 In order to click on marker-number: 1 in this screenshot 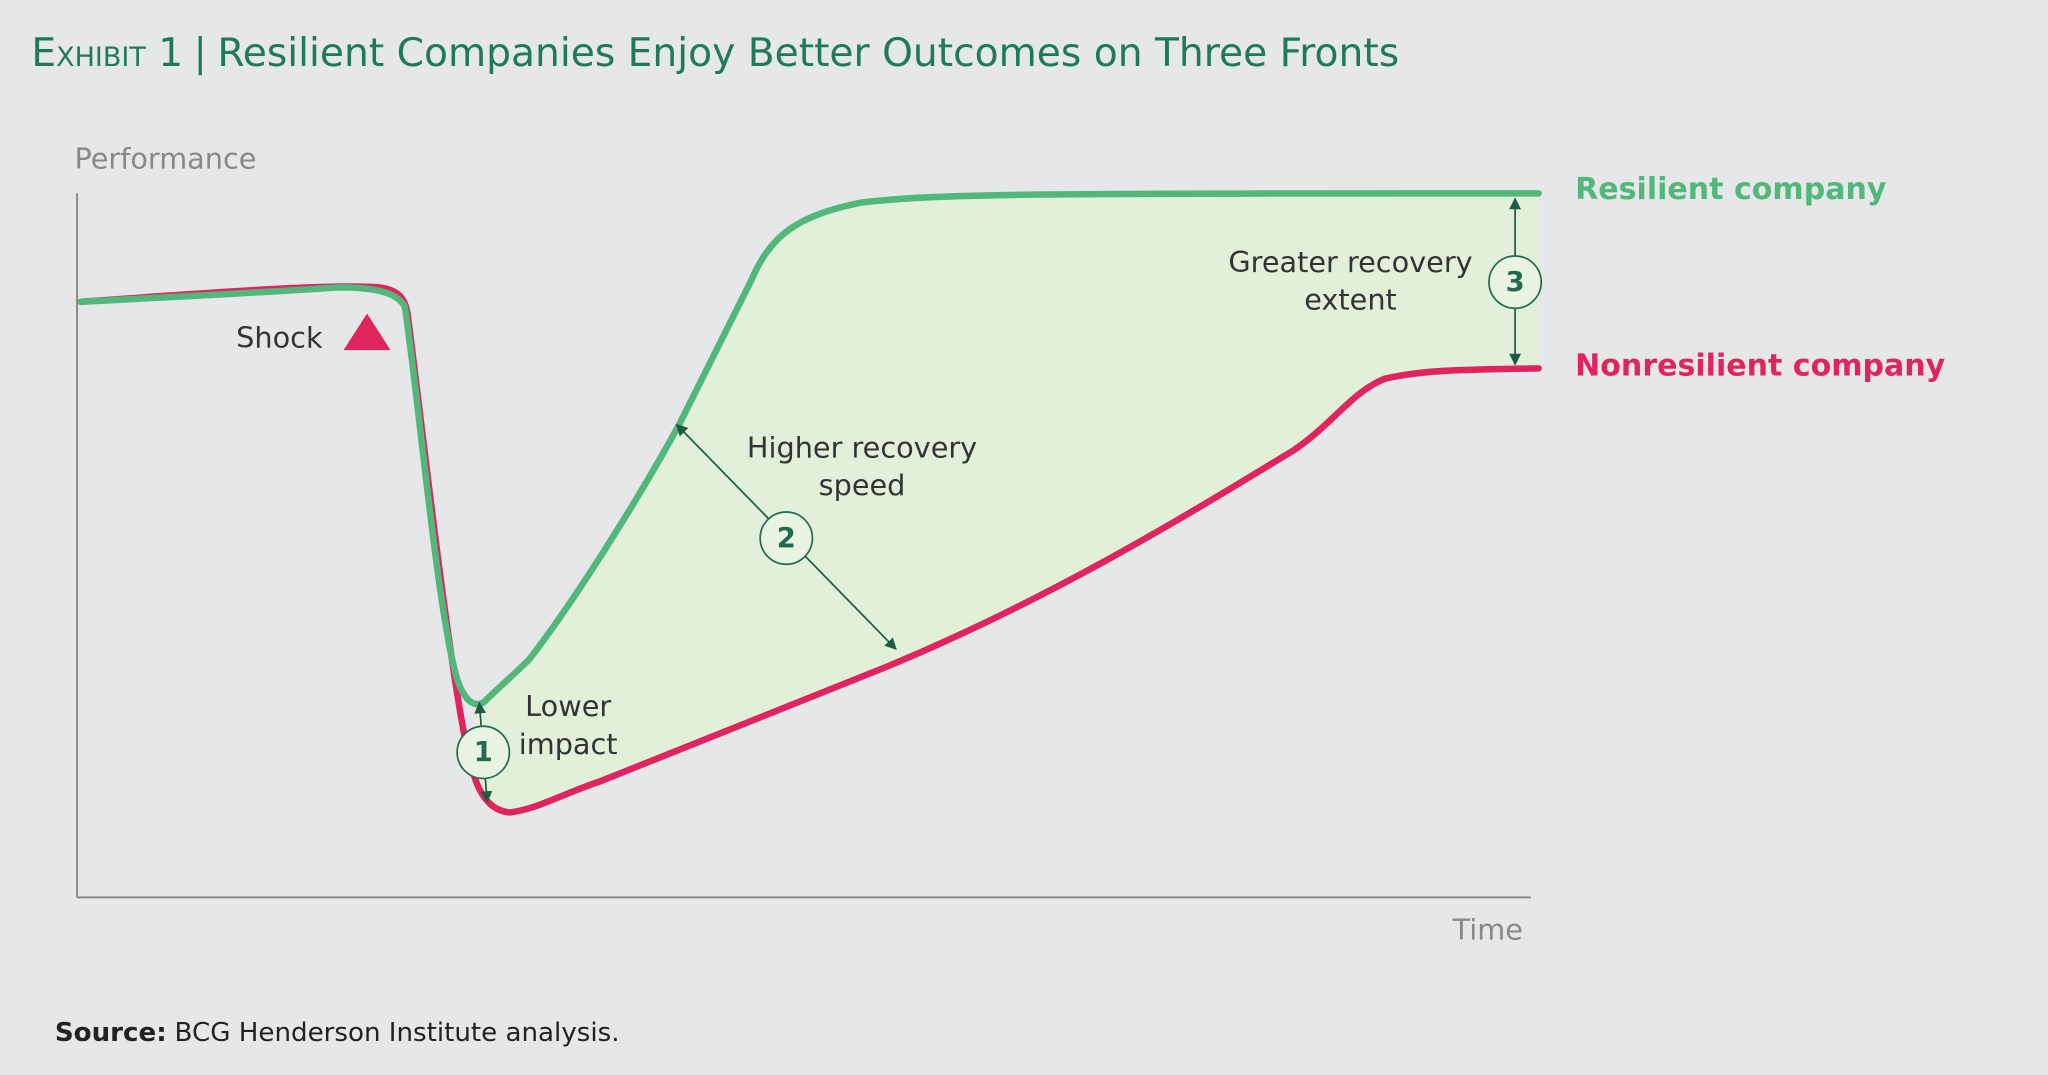, I will do `click(483, 752)`.